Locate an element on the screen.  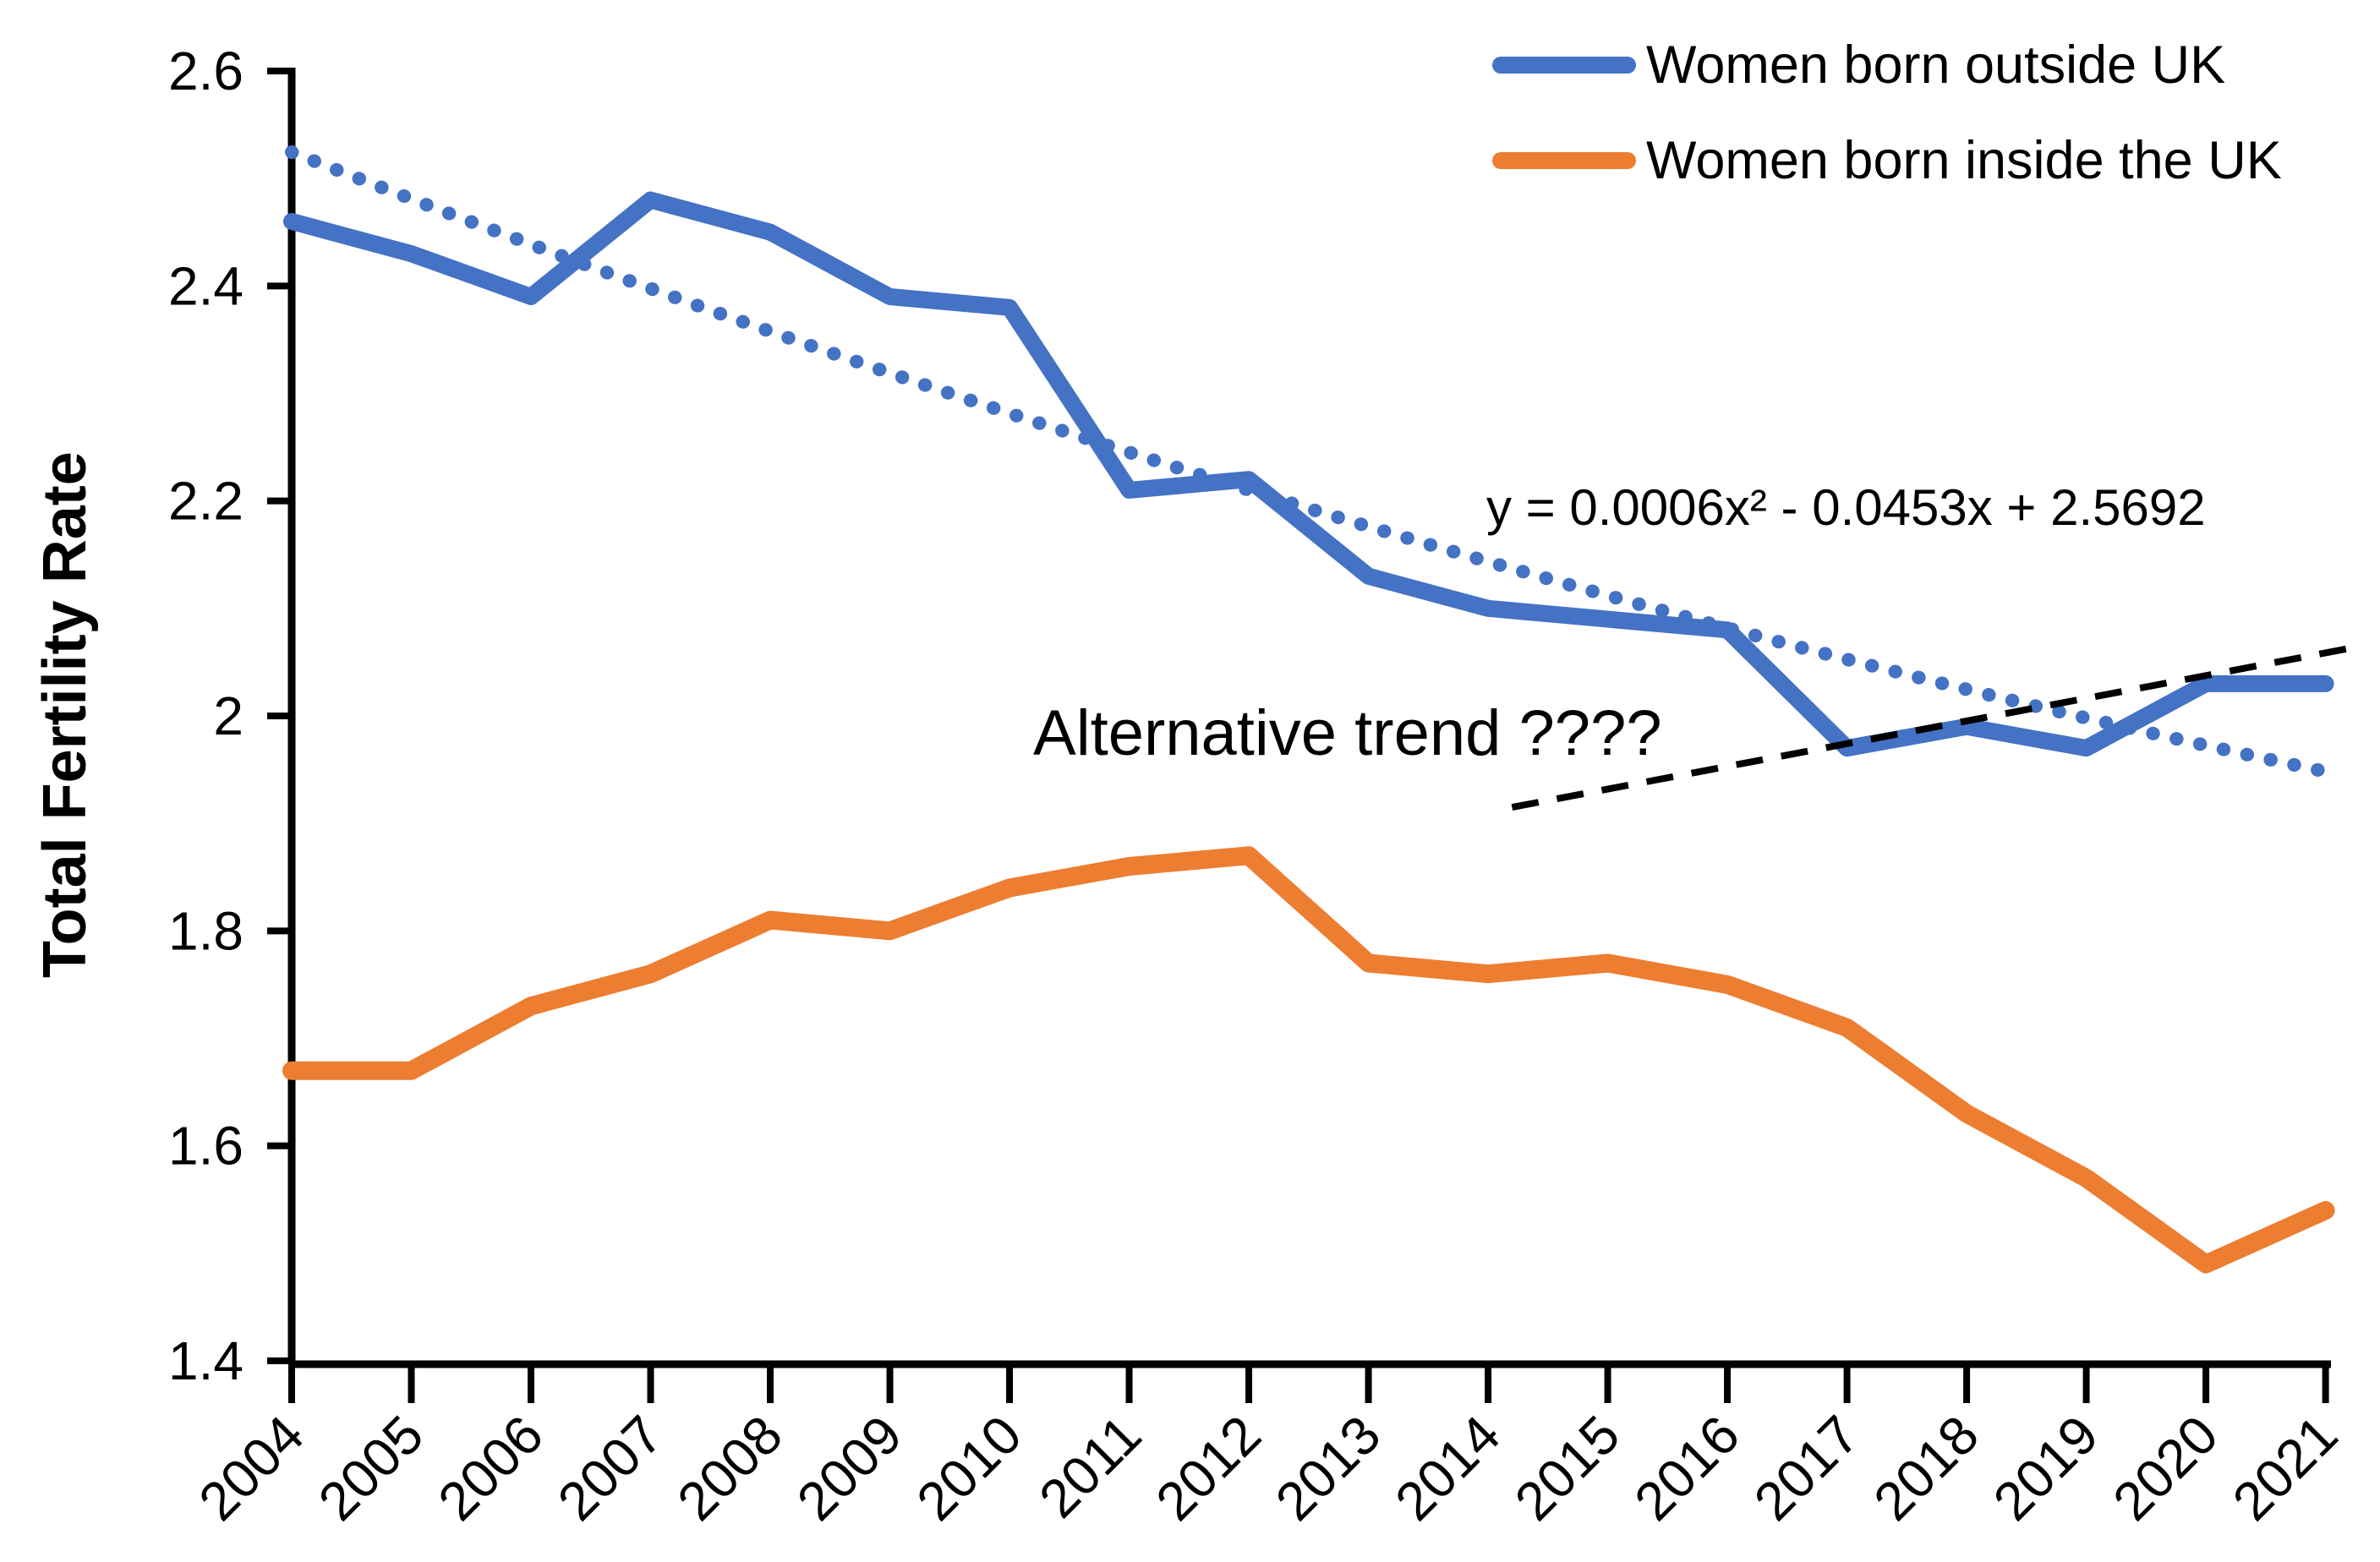
x-tick-label: 2005 is located at coordinates (371, 1468).